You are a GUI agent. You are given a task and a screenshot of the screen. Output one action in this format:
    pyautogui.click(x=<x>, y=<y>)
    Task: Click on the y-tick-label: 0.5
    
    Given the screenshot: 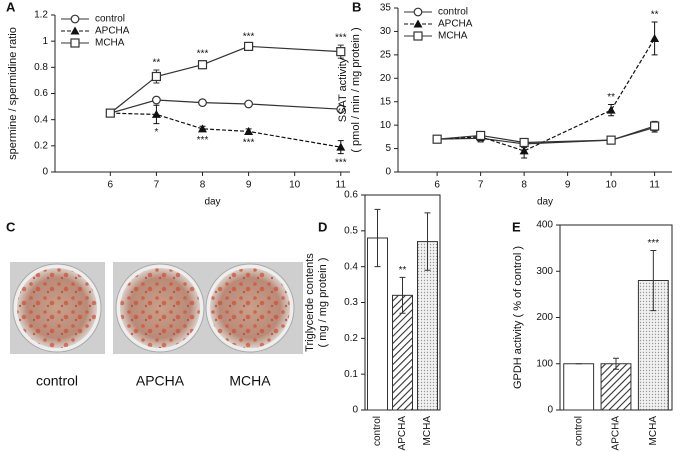 What is the action you would take?
    pyautogui.click(x=351, y=230)
    